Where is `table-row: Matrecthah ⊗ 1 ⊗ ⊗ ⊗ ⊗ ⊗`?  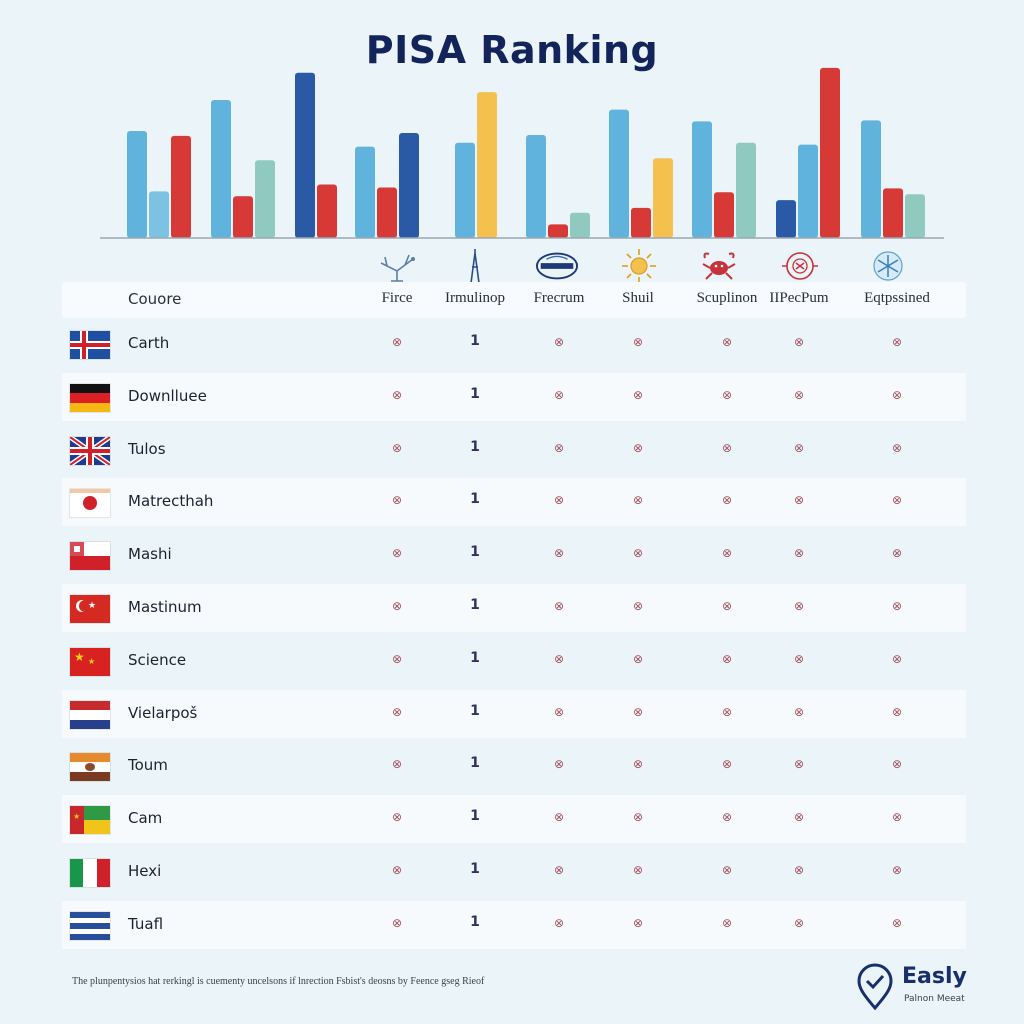
table-row: Matrecthah ⊗ 1 ⊗ ⊗ ⊗ ⊗ ⊗ is located at coordinates (514, 502).